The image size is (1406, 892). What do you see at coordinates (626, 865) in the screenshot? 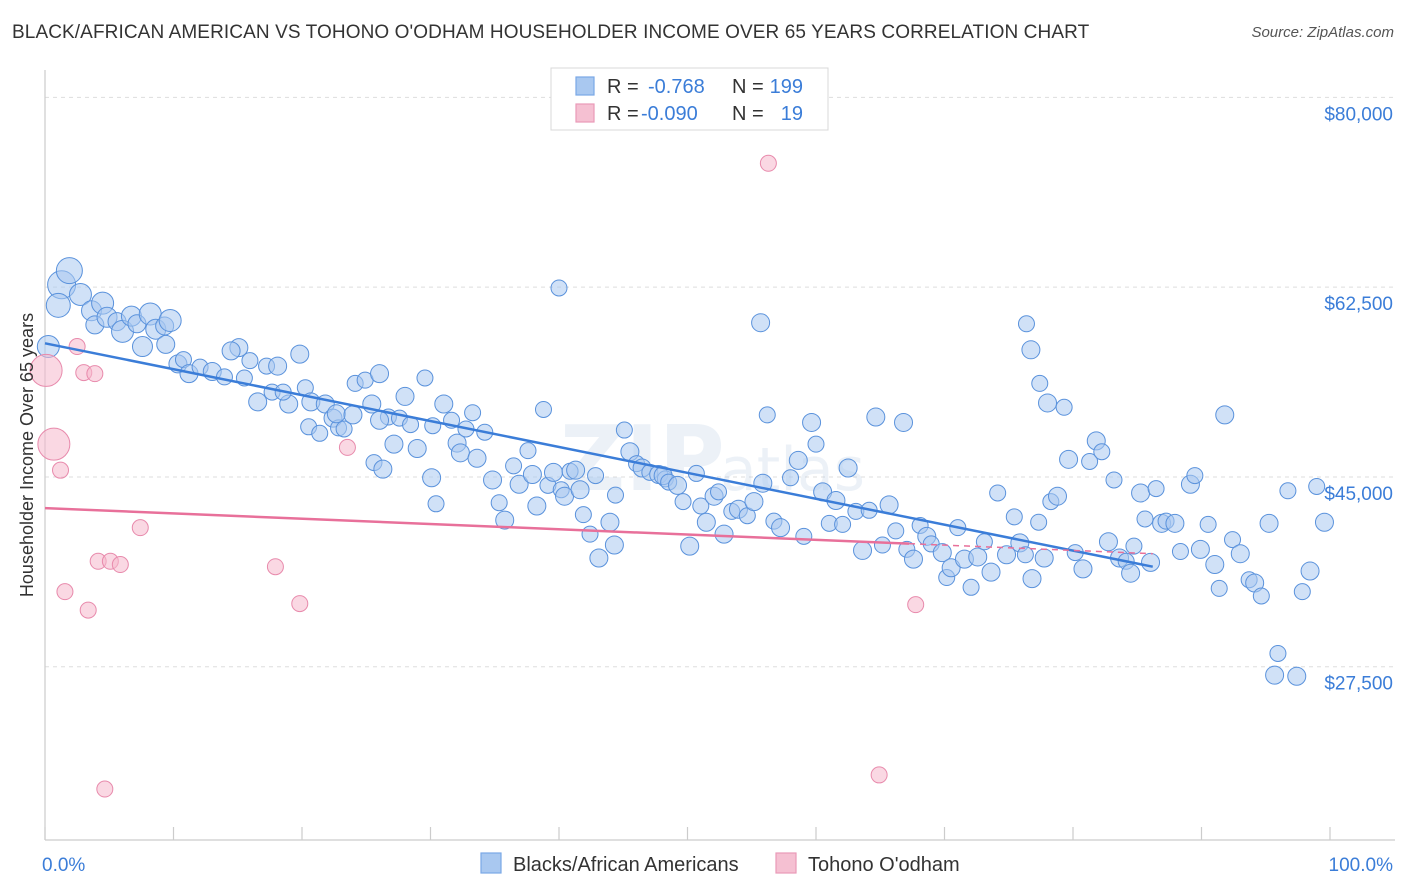
I see `bottom-legend-label-blue: Blacks/African Americans` at bounding box center [626, 865].